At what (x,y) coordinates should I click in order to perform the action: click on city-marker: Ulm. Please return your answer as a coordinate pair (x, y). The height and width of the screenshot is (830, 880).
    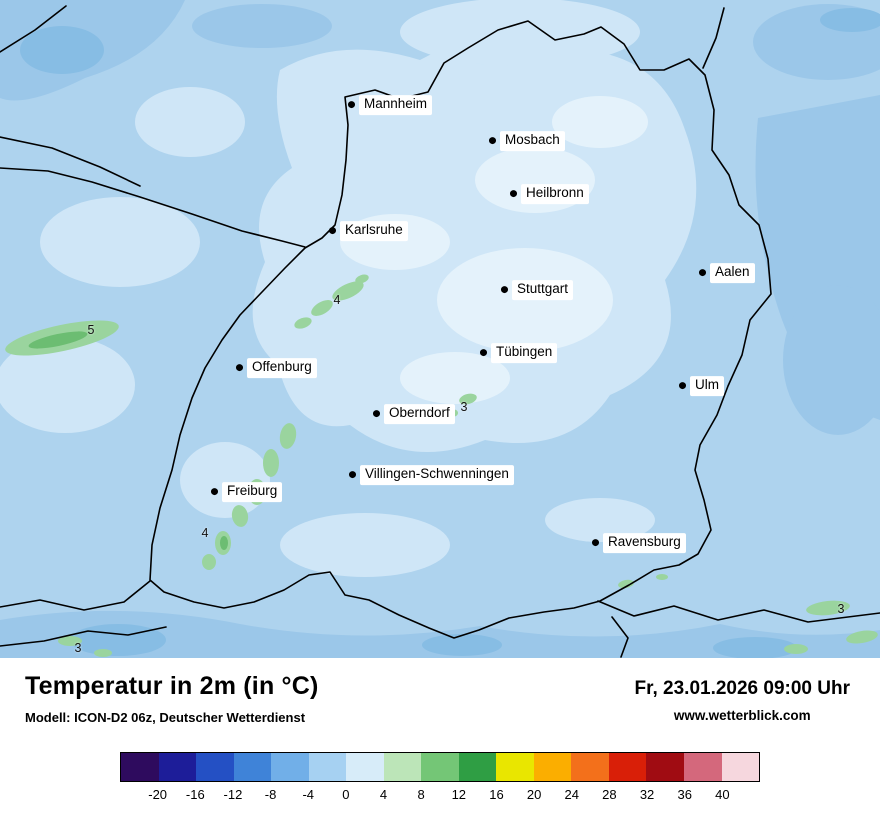
    Looking at the image, I should click on (701, 386).